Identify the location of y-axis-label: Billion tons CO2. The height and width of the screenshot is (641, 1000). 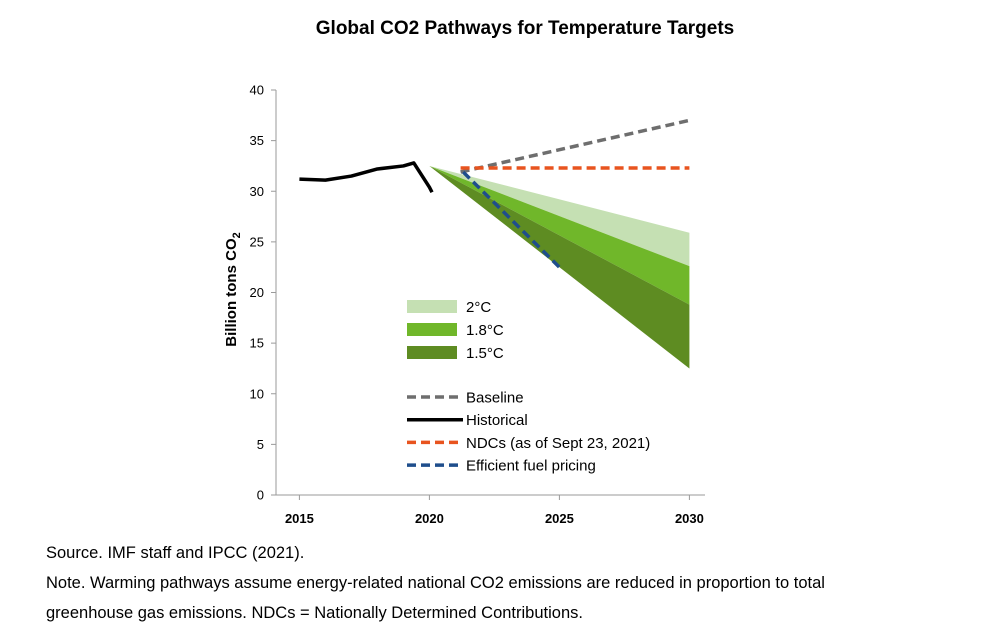
(233, 289).